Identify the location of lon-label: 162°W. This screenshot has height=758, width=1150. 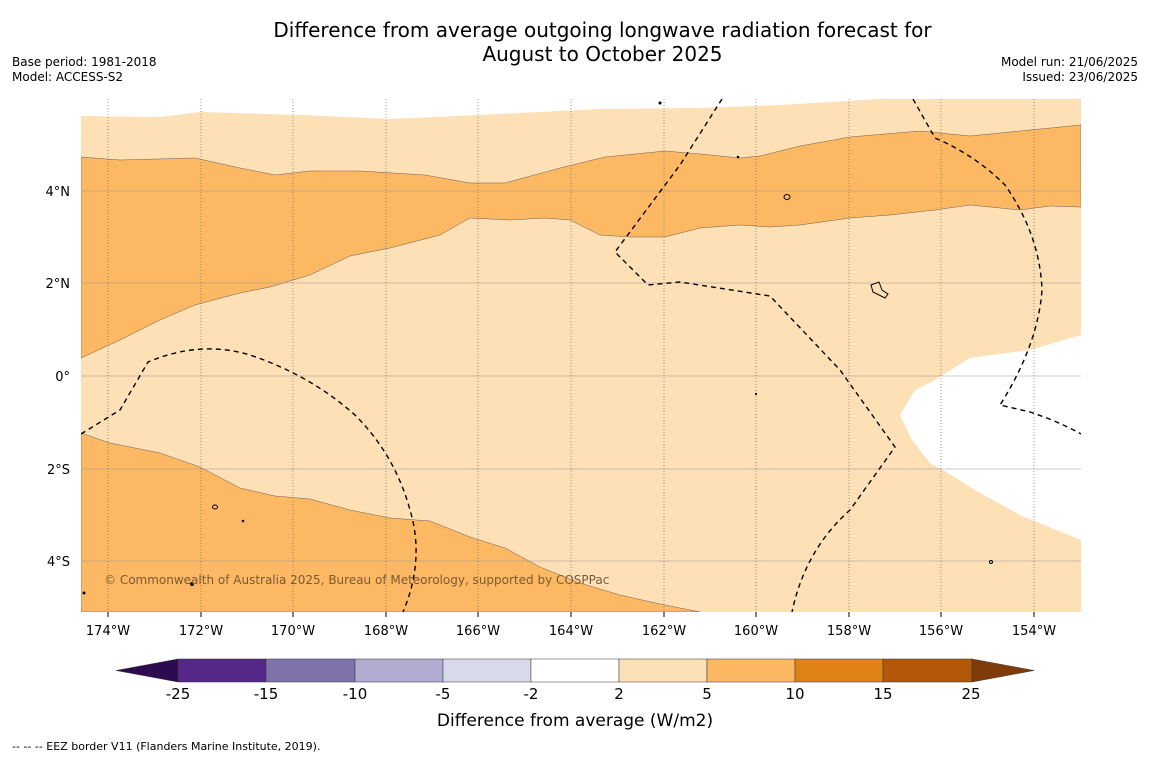
(664, 631).